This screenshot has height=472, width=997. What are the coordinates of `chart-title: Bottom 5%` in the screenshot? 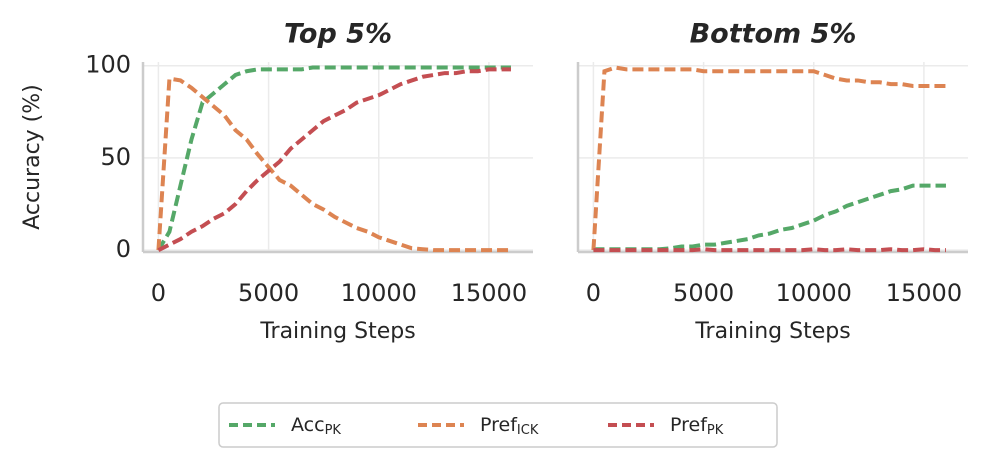 It's located at (773, 34).